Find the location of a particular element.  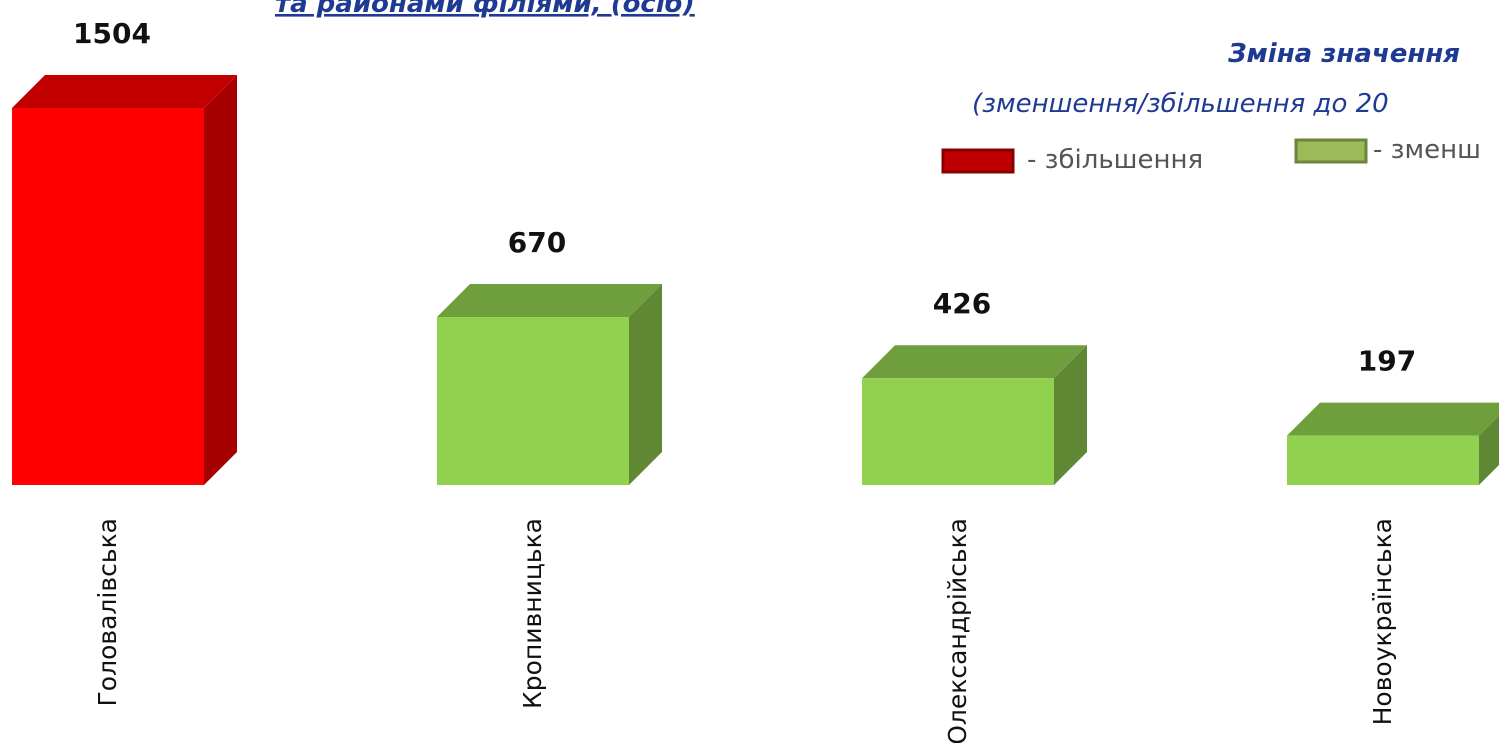

x-tick-label: Новоукраїнська is located at coordinates (1382, 621).